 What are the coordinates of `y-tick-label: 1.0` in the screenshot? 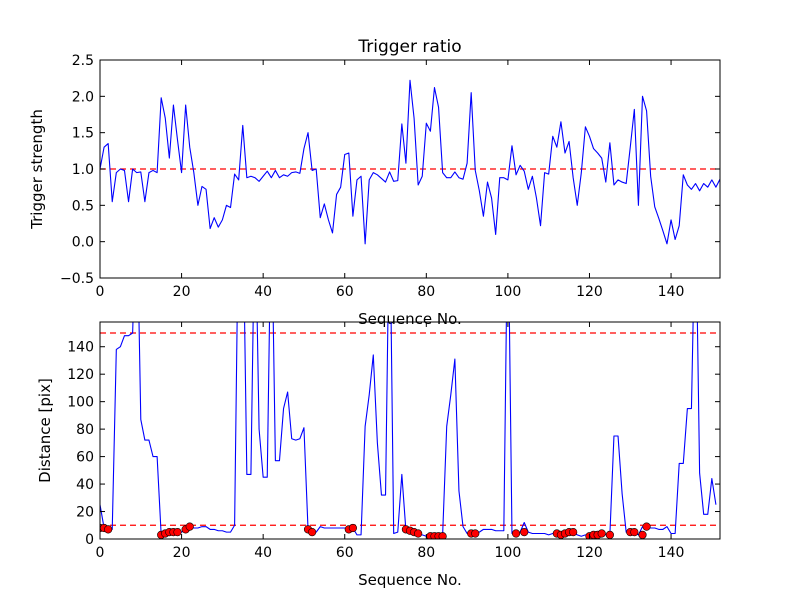 It's located at (83, 170).